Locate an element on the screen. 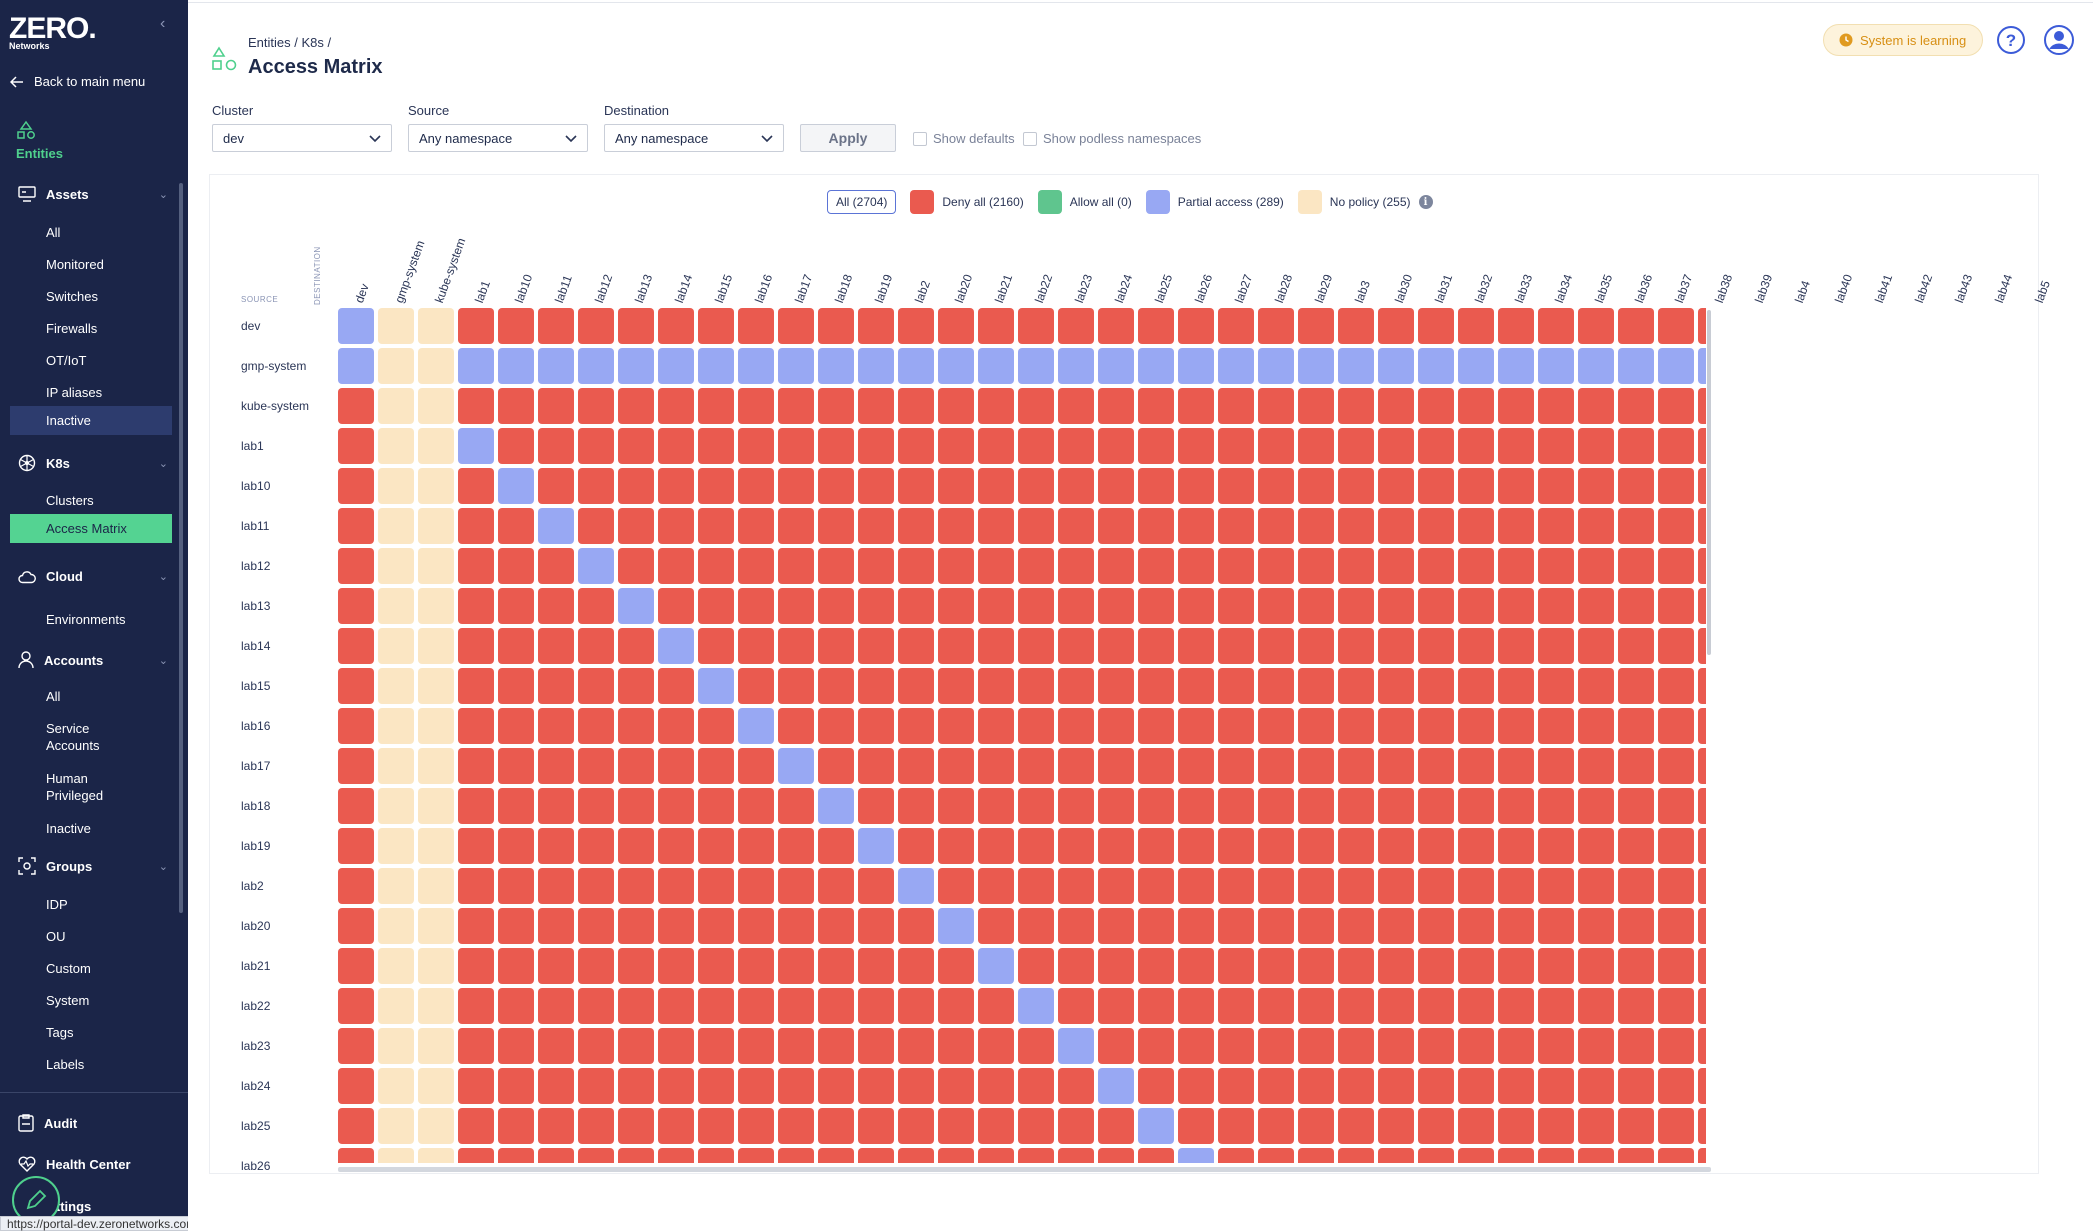 The height and width of the screenshot is (1231, 2093). k8s-section: K8s ⌄ is located at coordinates (93, 463).